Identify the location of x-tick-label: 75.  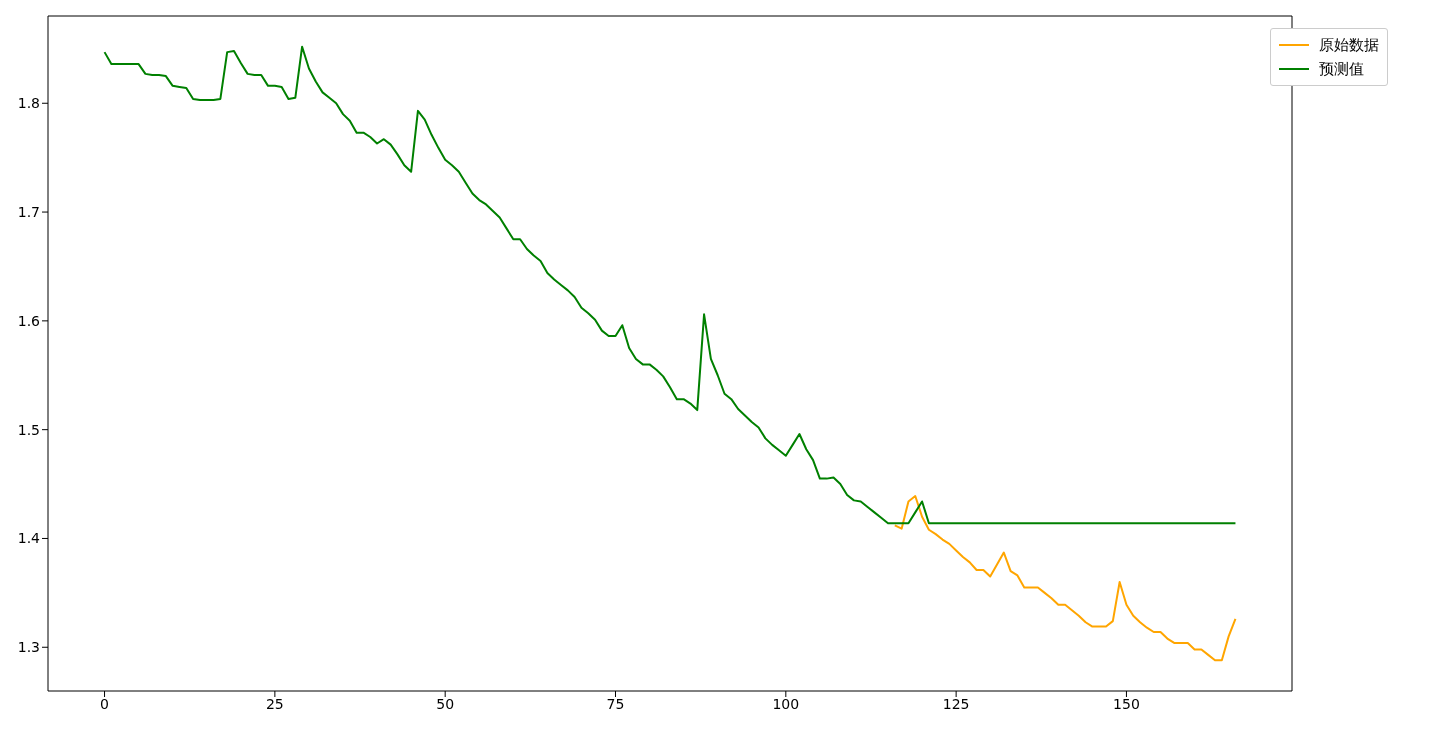
(615, 703).